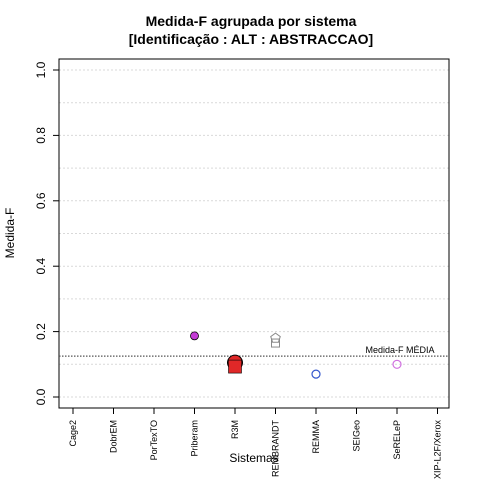 Image resolution: width=480 pixels, height=480 pixels. I want to click on chart-title: Medida-F agrupada por sistema, so click(251, 21).